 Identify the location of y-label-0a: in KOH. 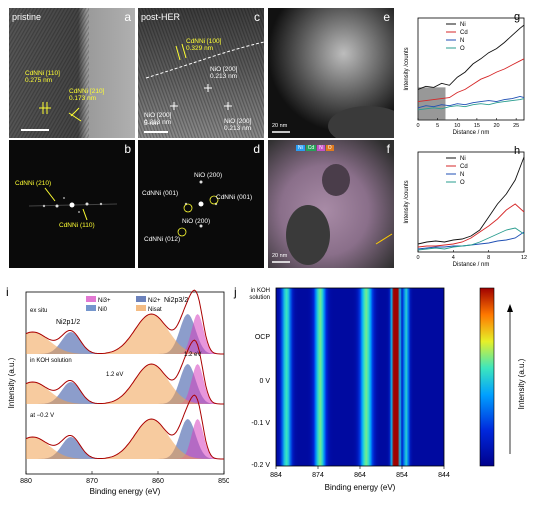
(260, 291).